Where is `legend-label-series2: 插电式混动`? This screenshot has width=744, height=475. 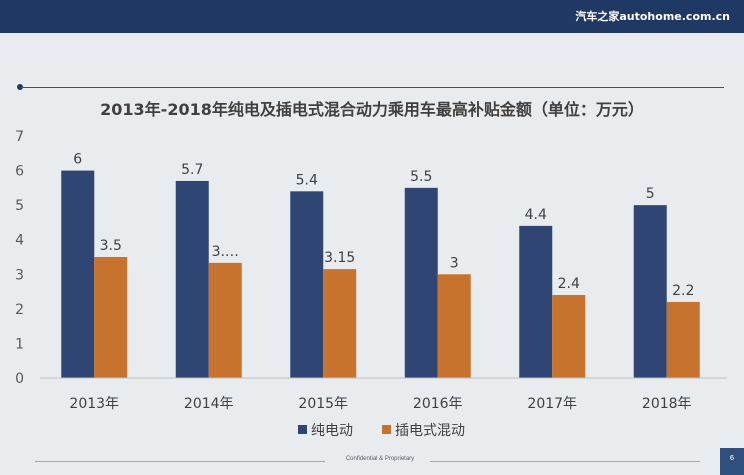
legend-label-series2: 插电式混动 is located at coordinates (430, 431).